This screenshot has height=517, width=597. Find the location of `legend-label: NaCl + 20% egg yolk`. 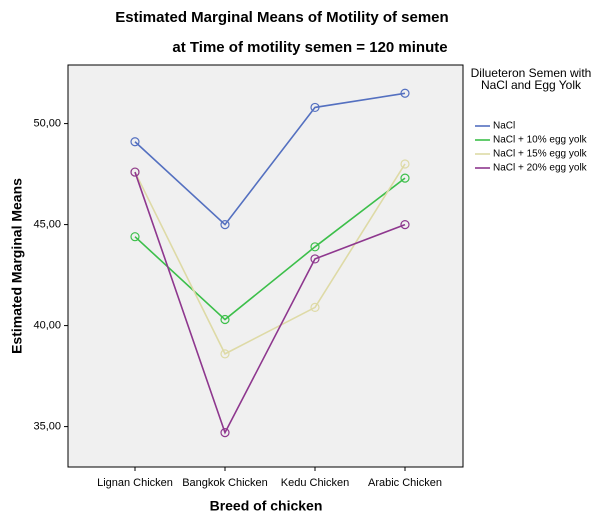

legend-label: NaCl + 20% egg yolk is located at coordinates (540, 168).